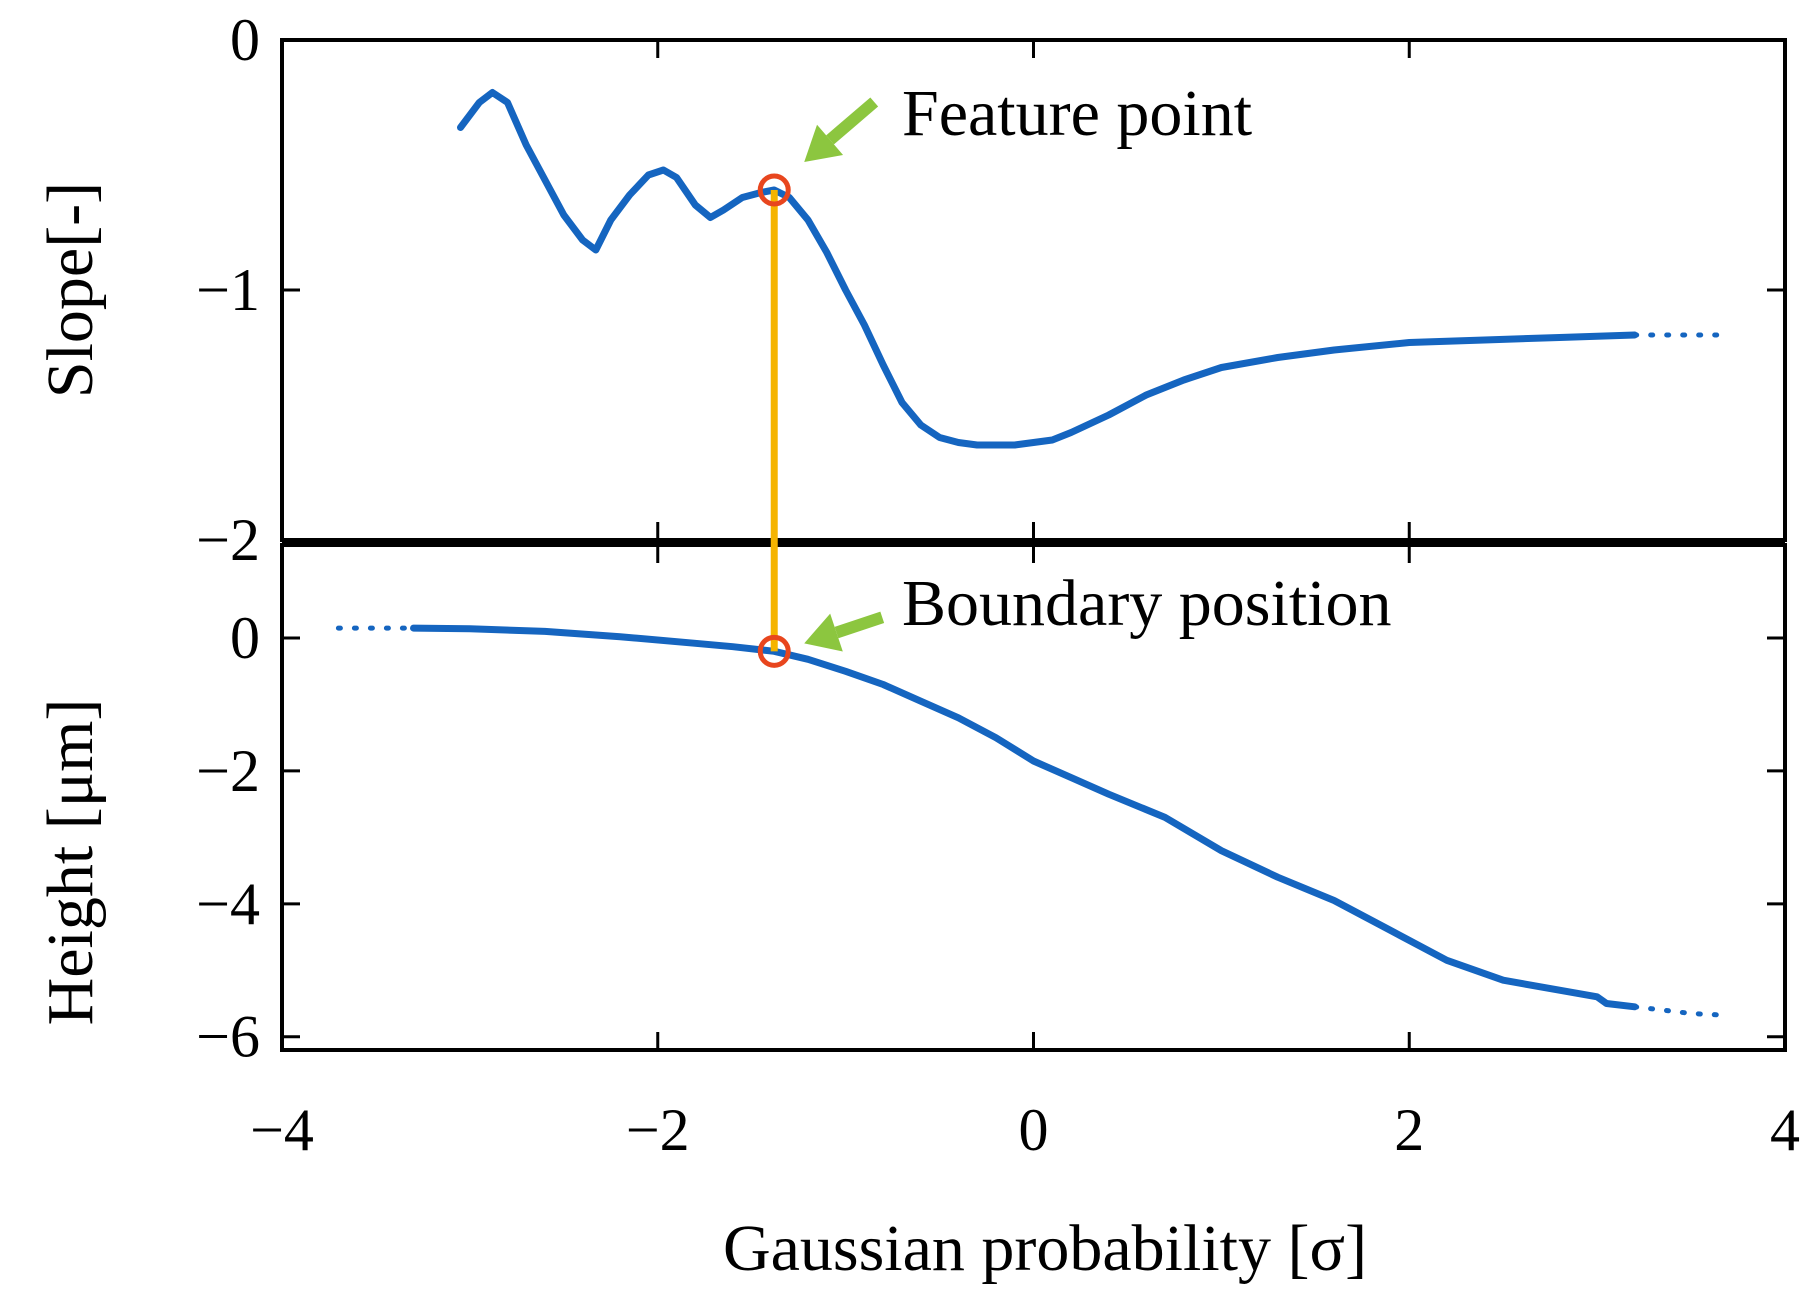 This screenshot has height=1307, width=1812. Describe the element at coordinates (228, 1037) in the screenshot. I see `y-tick-label: −6` at that location.